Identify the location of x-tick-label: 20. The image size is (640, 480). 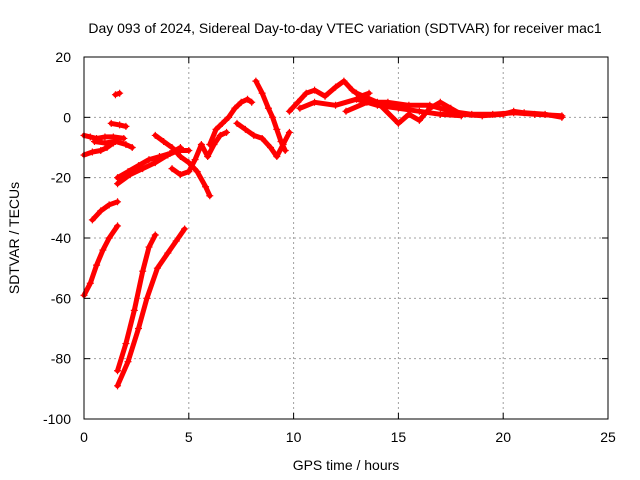
(503, 437).